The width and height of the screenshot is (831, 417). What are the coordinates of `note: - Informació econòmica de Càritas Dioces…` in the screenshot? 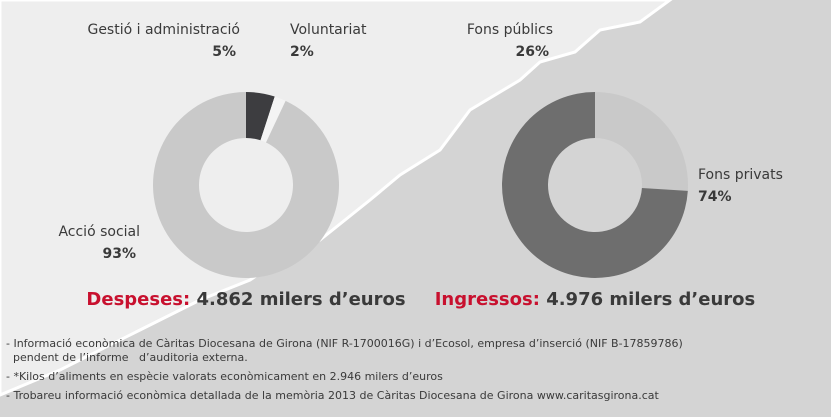 It's located at (344, 343).